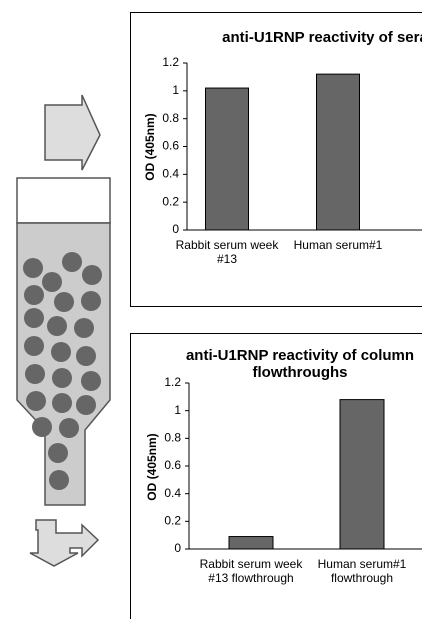  What do you see at coordinates (227, 252) in the screenshot?
I see `x-tick-label: Rabbit serum week #13` at bounding box center [227, 252].